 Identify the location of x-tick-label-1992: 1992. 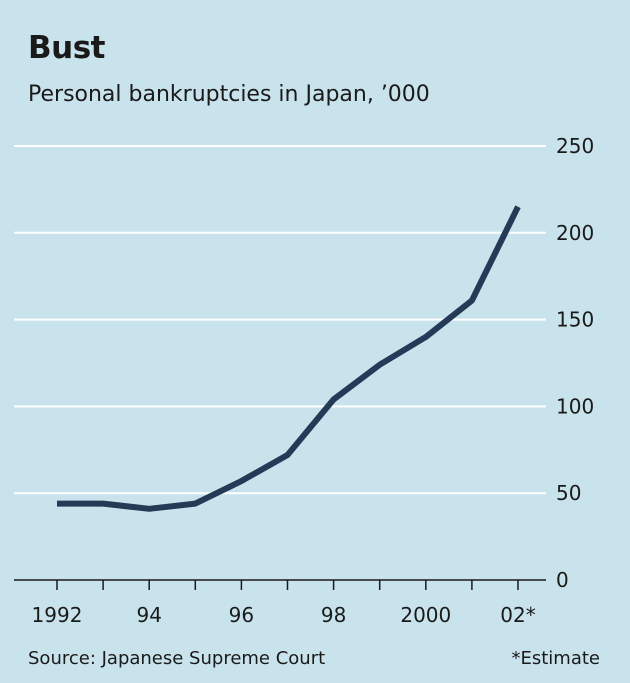
(57, 615).